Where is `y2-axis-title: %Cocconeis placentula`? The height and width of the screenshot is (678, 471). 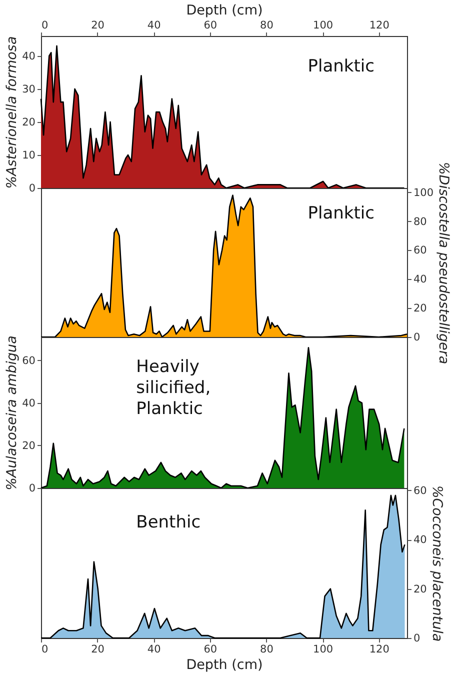 y2-axis-title: %Cocconeis placentula is located at coordinates (436, 563).